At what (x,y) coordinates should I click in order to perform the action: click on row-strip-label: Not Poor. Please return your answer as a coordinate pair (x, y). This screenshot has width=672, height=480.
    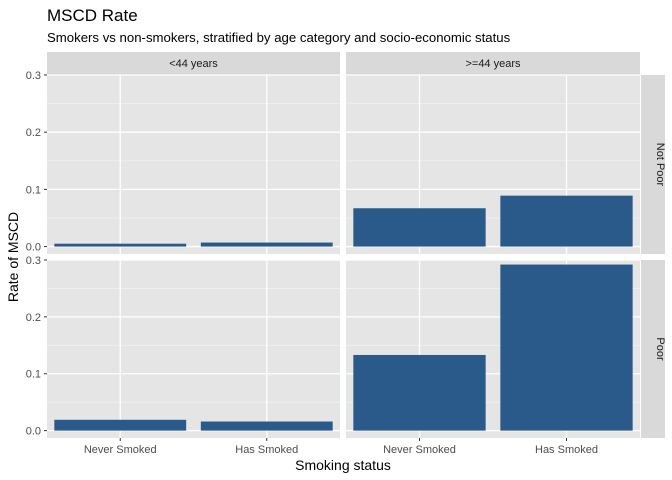
    Looking at the image, I should click on (660, 165).